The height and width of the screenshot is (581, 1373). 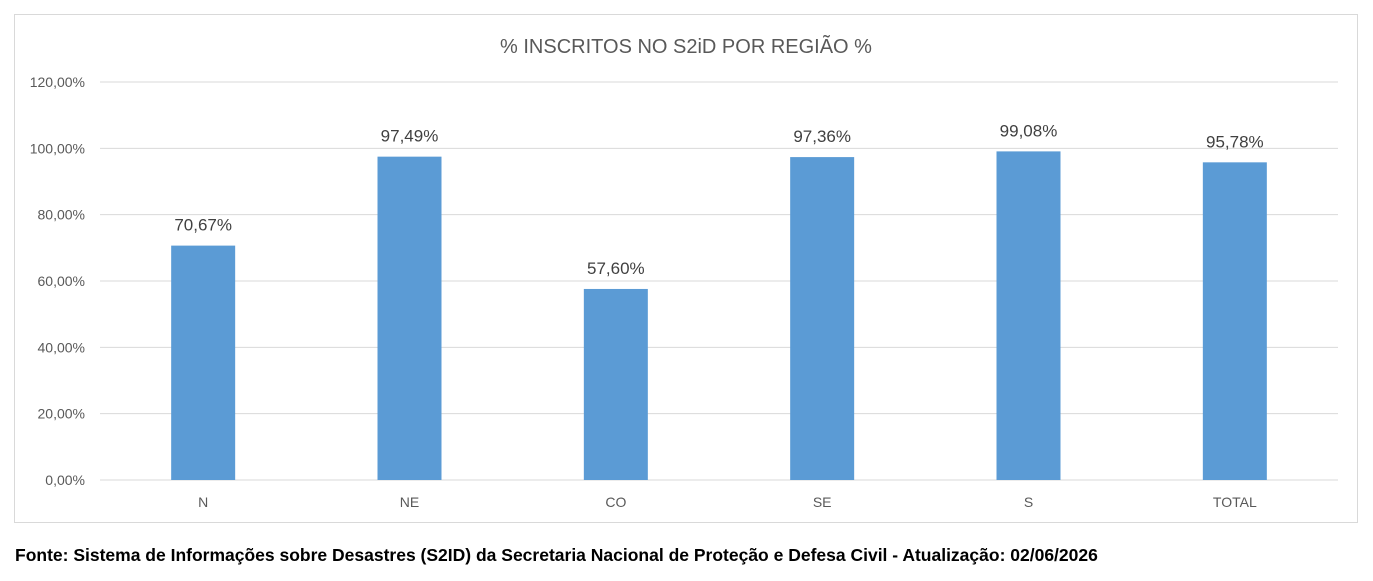 I want to click on y-tick-label: 0,00%, so click(x=65, y=480).